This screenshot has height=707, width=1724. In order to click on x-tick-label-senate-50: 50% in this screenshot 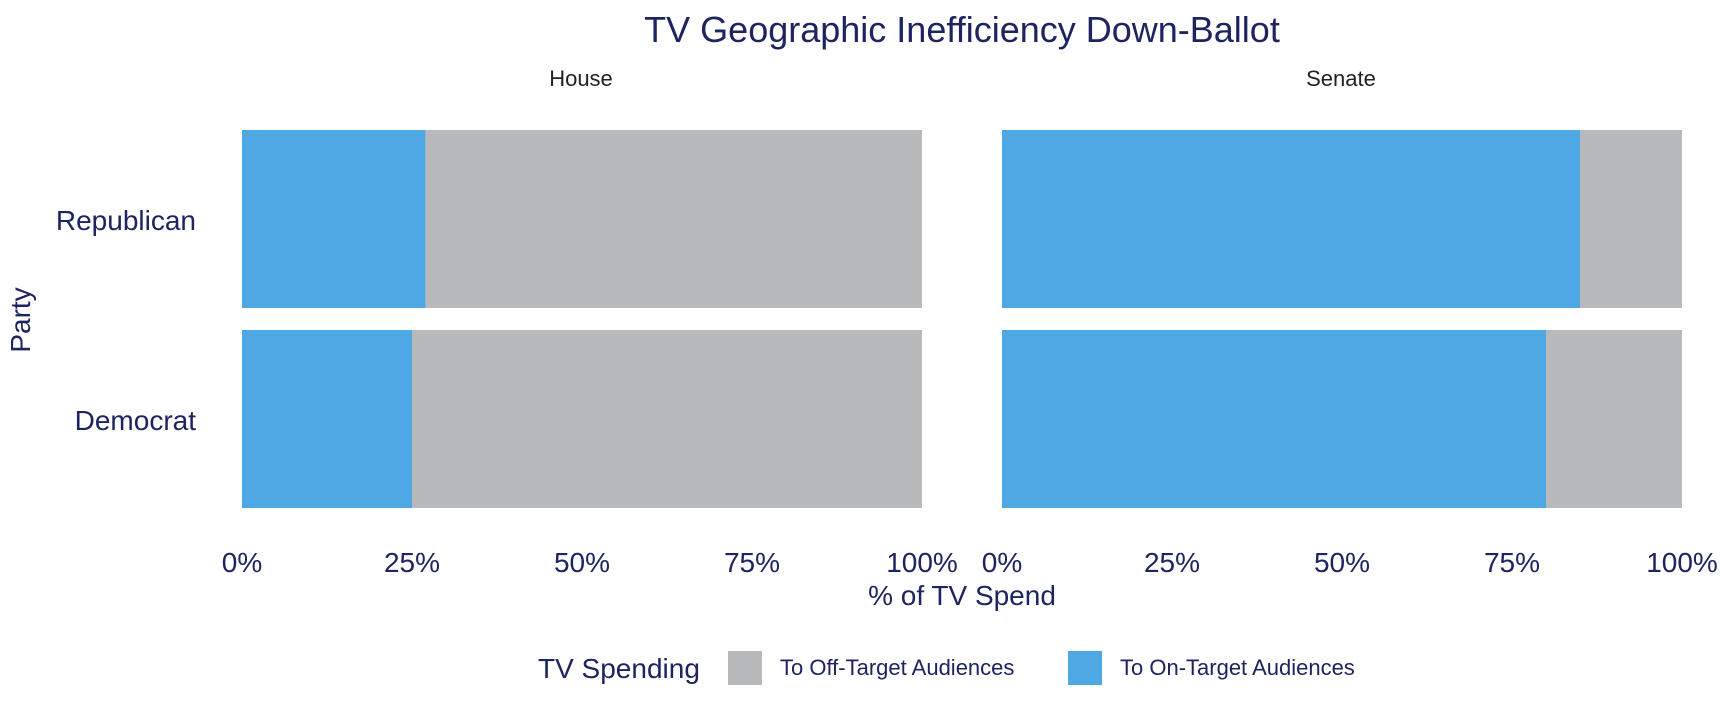, I will do `click(1342, 562)`.